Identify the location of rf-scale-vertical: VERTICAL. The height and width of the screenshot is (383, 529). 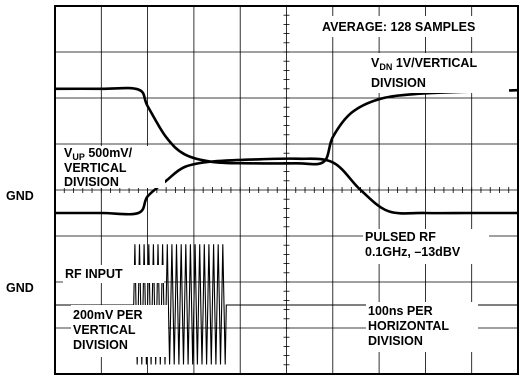
(104, 330).